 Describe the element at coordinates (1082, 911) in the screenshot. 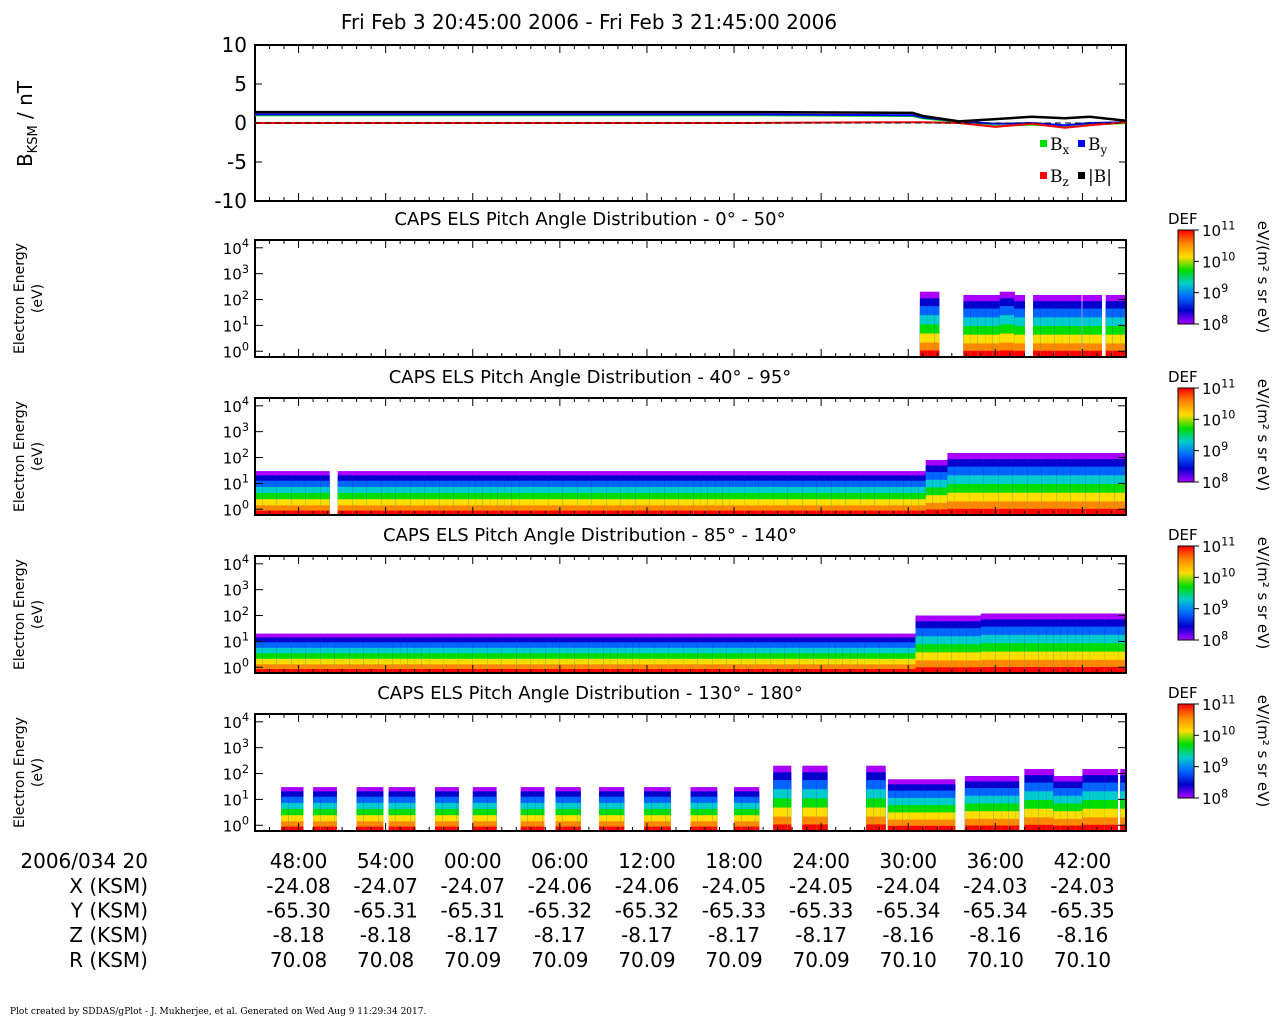

I see `ephemeris-value: -65.35` at that location.